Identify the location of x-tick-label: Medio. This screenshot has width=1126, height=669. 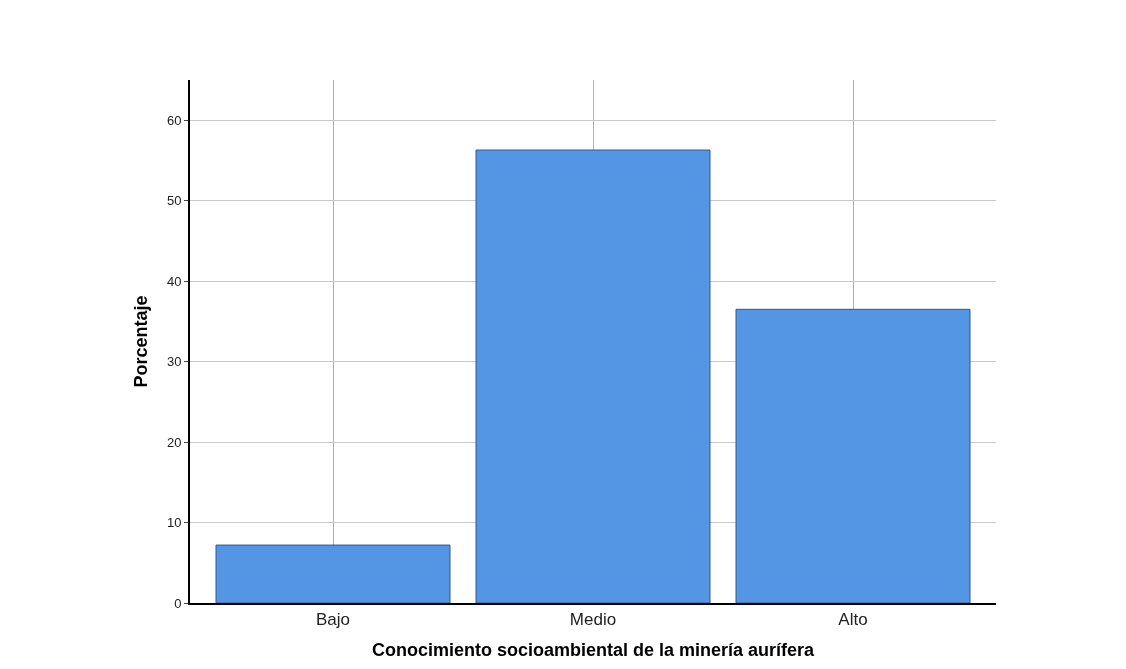
(593, 620).